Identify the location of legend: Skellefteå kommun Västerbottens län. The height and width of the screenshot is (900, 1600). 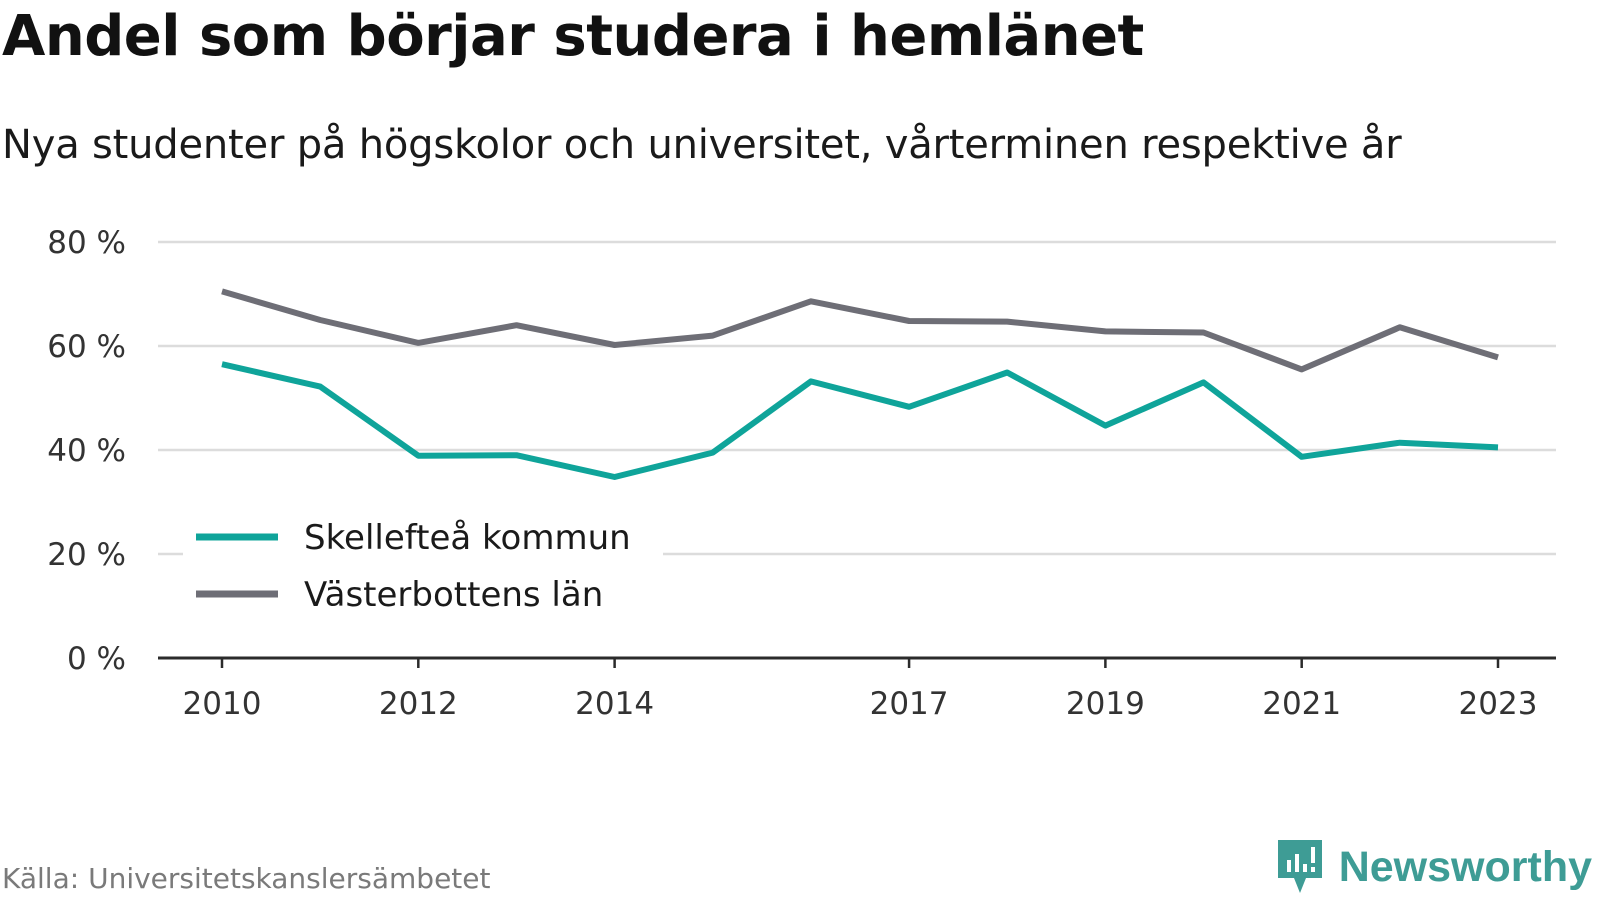
(423, 567).